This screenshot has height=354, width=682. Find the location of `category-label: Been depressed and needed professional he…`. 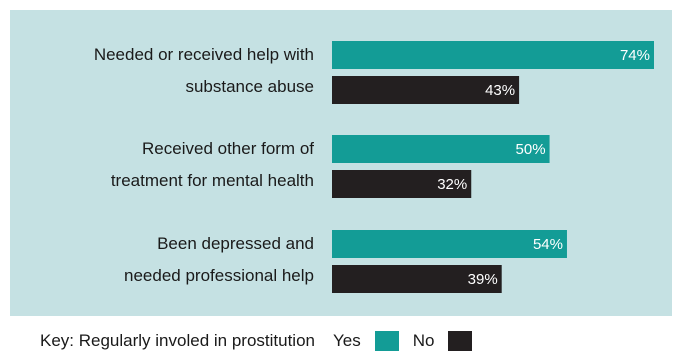

category-label: Been depressed and needed professional he… is located at coordinates (219, 259).